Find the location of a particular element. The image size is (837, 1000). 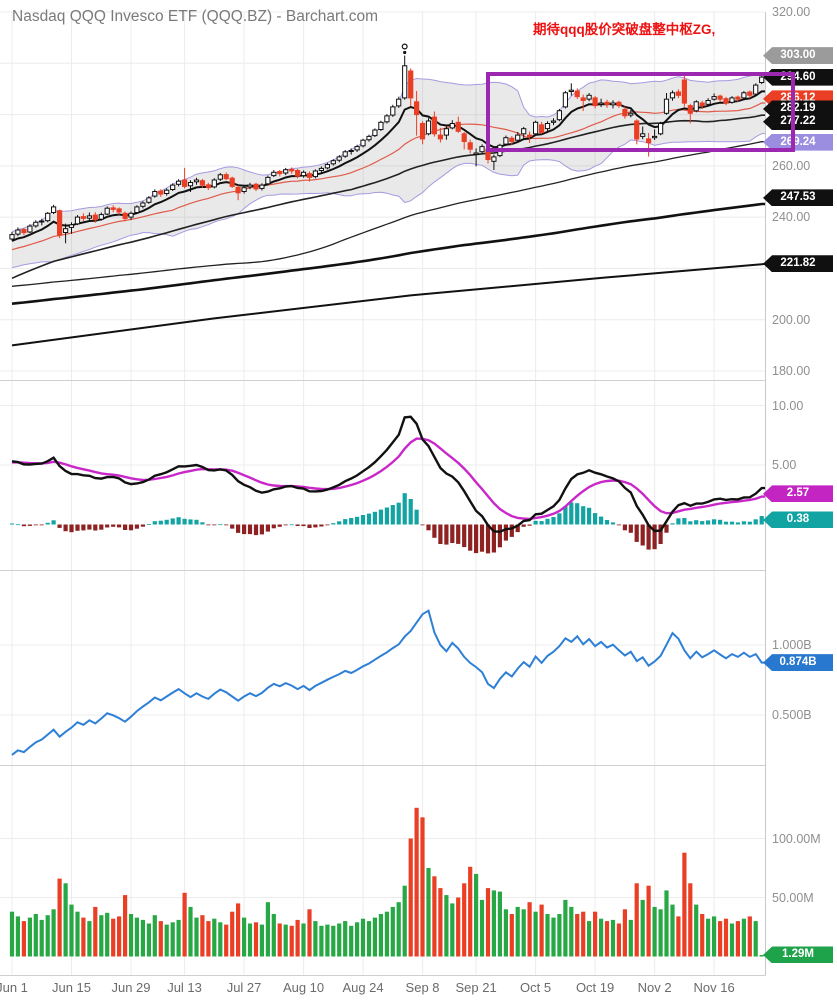

date-axis-tick: Aug 24 is located at coordinates (363, 987).